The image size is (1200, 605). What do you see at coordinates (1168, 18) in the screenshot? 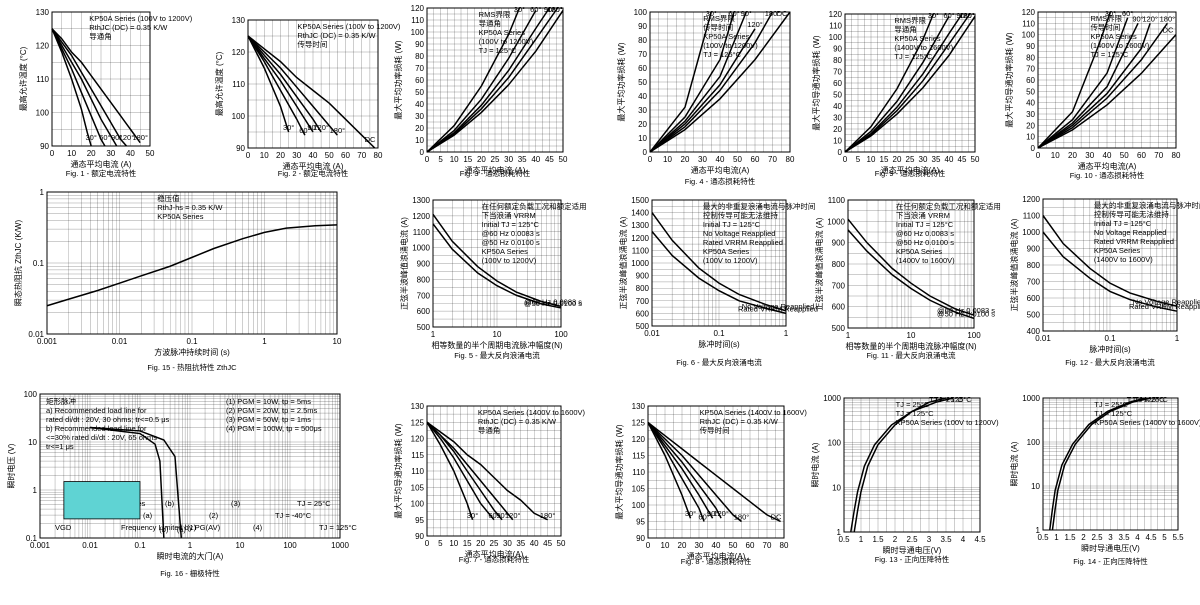
I see `series-label: 180°` at bounding box center [1168, 18].